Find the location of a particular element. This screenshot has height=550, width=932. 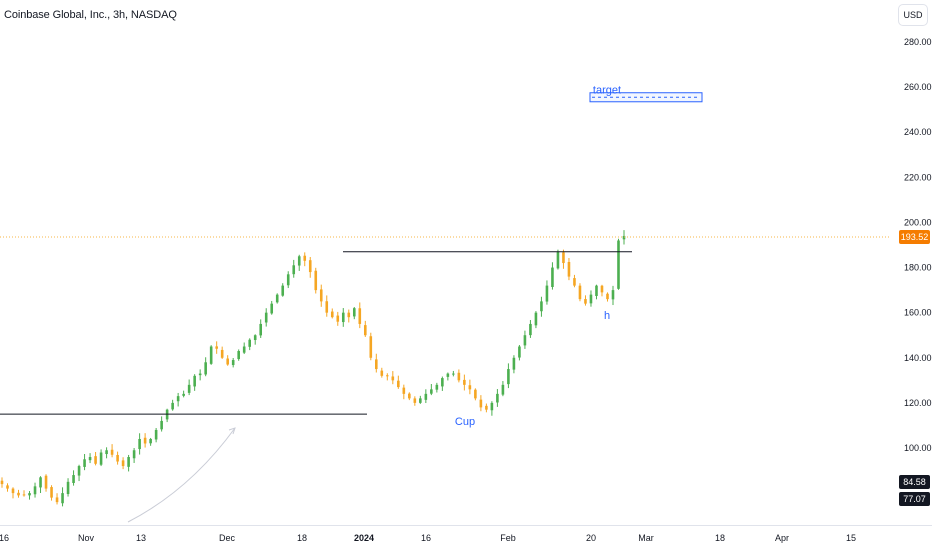

annotation-label-cup: Cup is located at coordinates (465, 422).